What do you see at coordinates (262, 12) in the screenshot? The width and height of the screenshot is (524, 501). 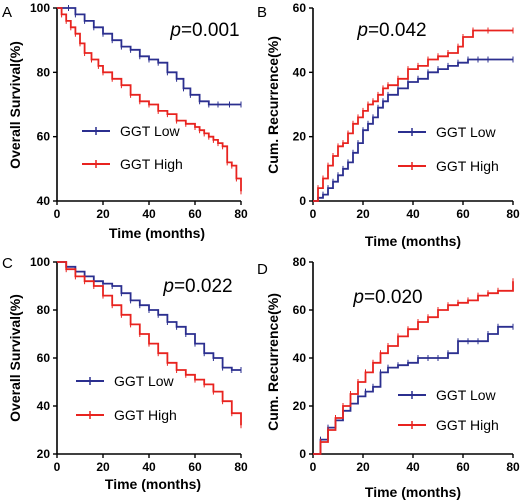 I see `panel-label: B` at bounding box center [262, 12].